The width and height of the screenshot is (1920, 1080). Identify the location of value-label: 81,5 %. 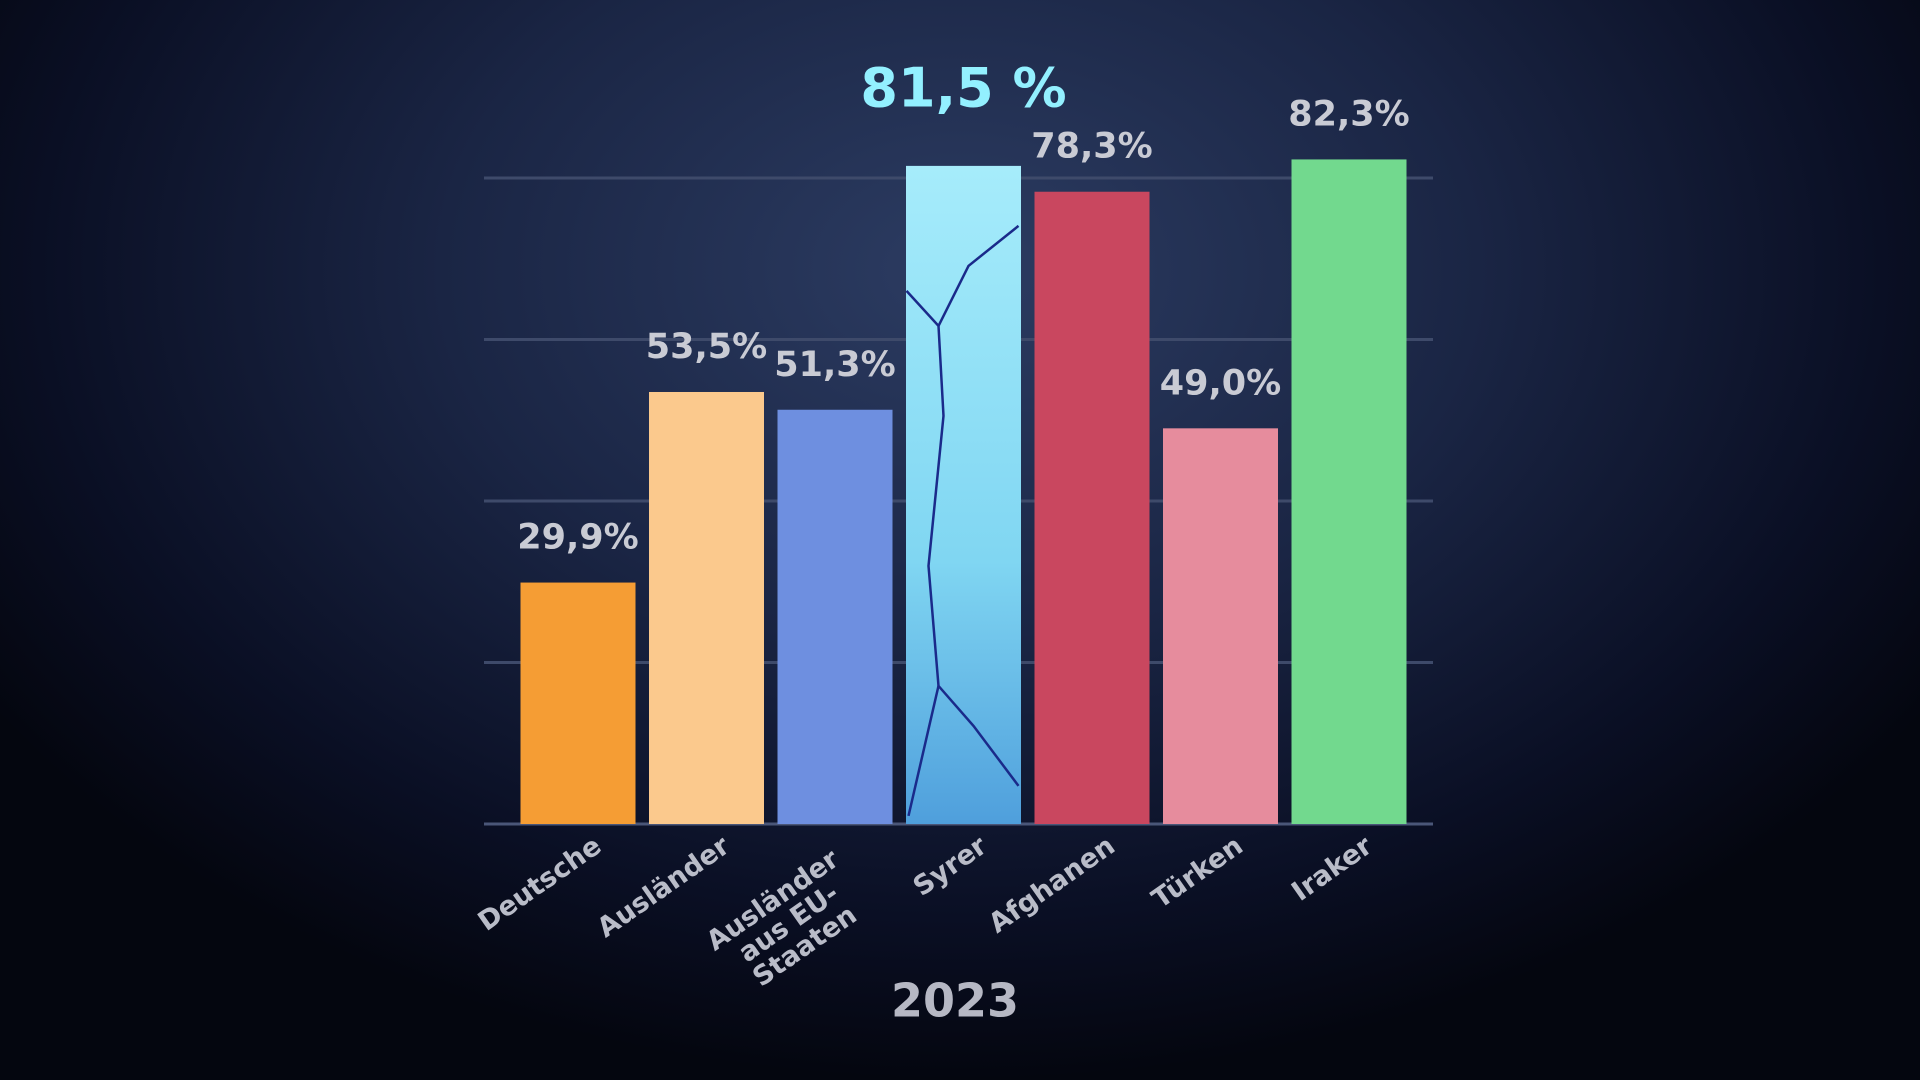
(963, 88).